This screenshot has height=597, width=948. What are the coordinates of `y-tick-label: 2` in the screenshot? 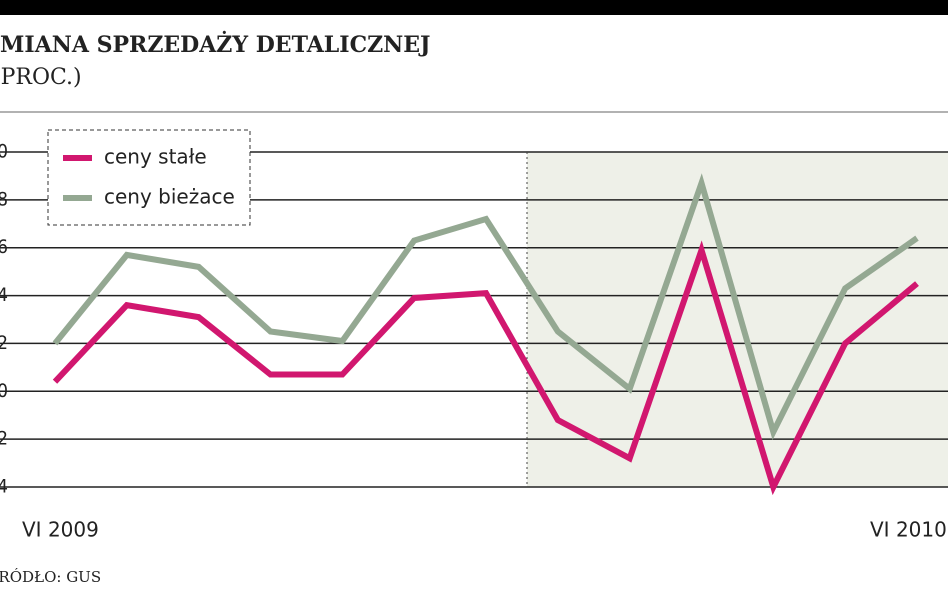 It's located at (4, 343).